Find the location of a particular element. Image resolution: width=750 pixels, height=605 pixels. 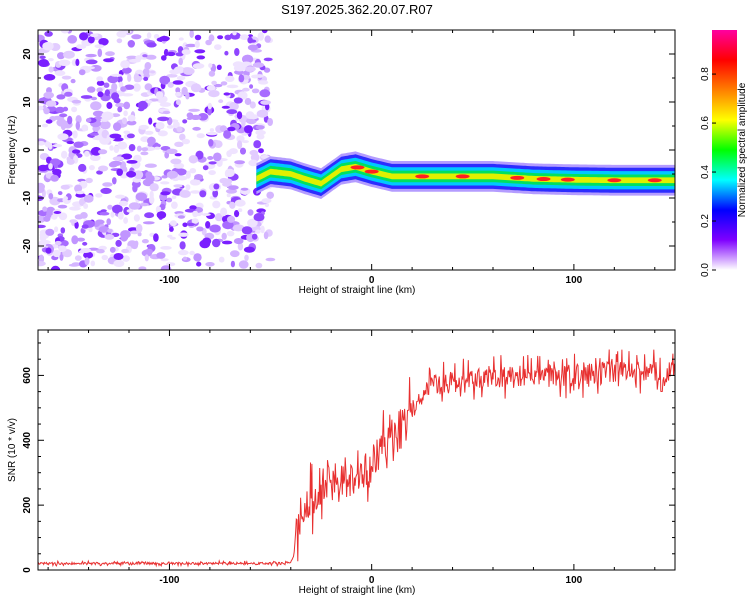

colorbar-tick-label: 0.2 is located at coordinates (705, 221).